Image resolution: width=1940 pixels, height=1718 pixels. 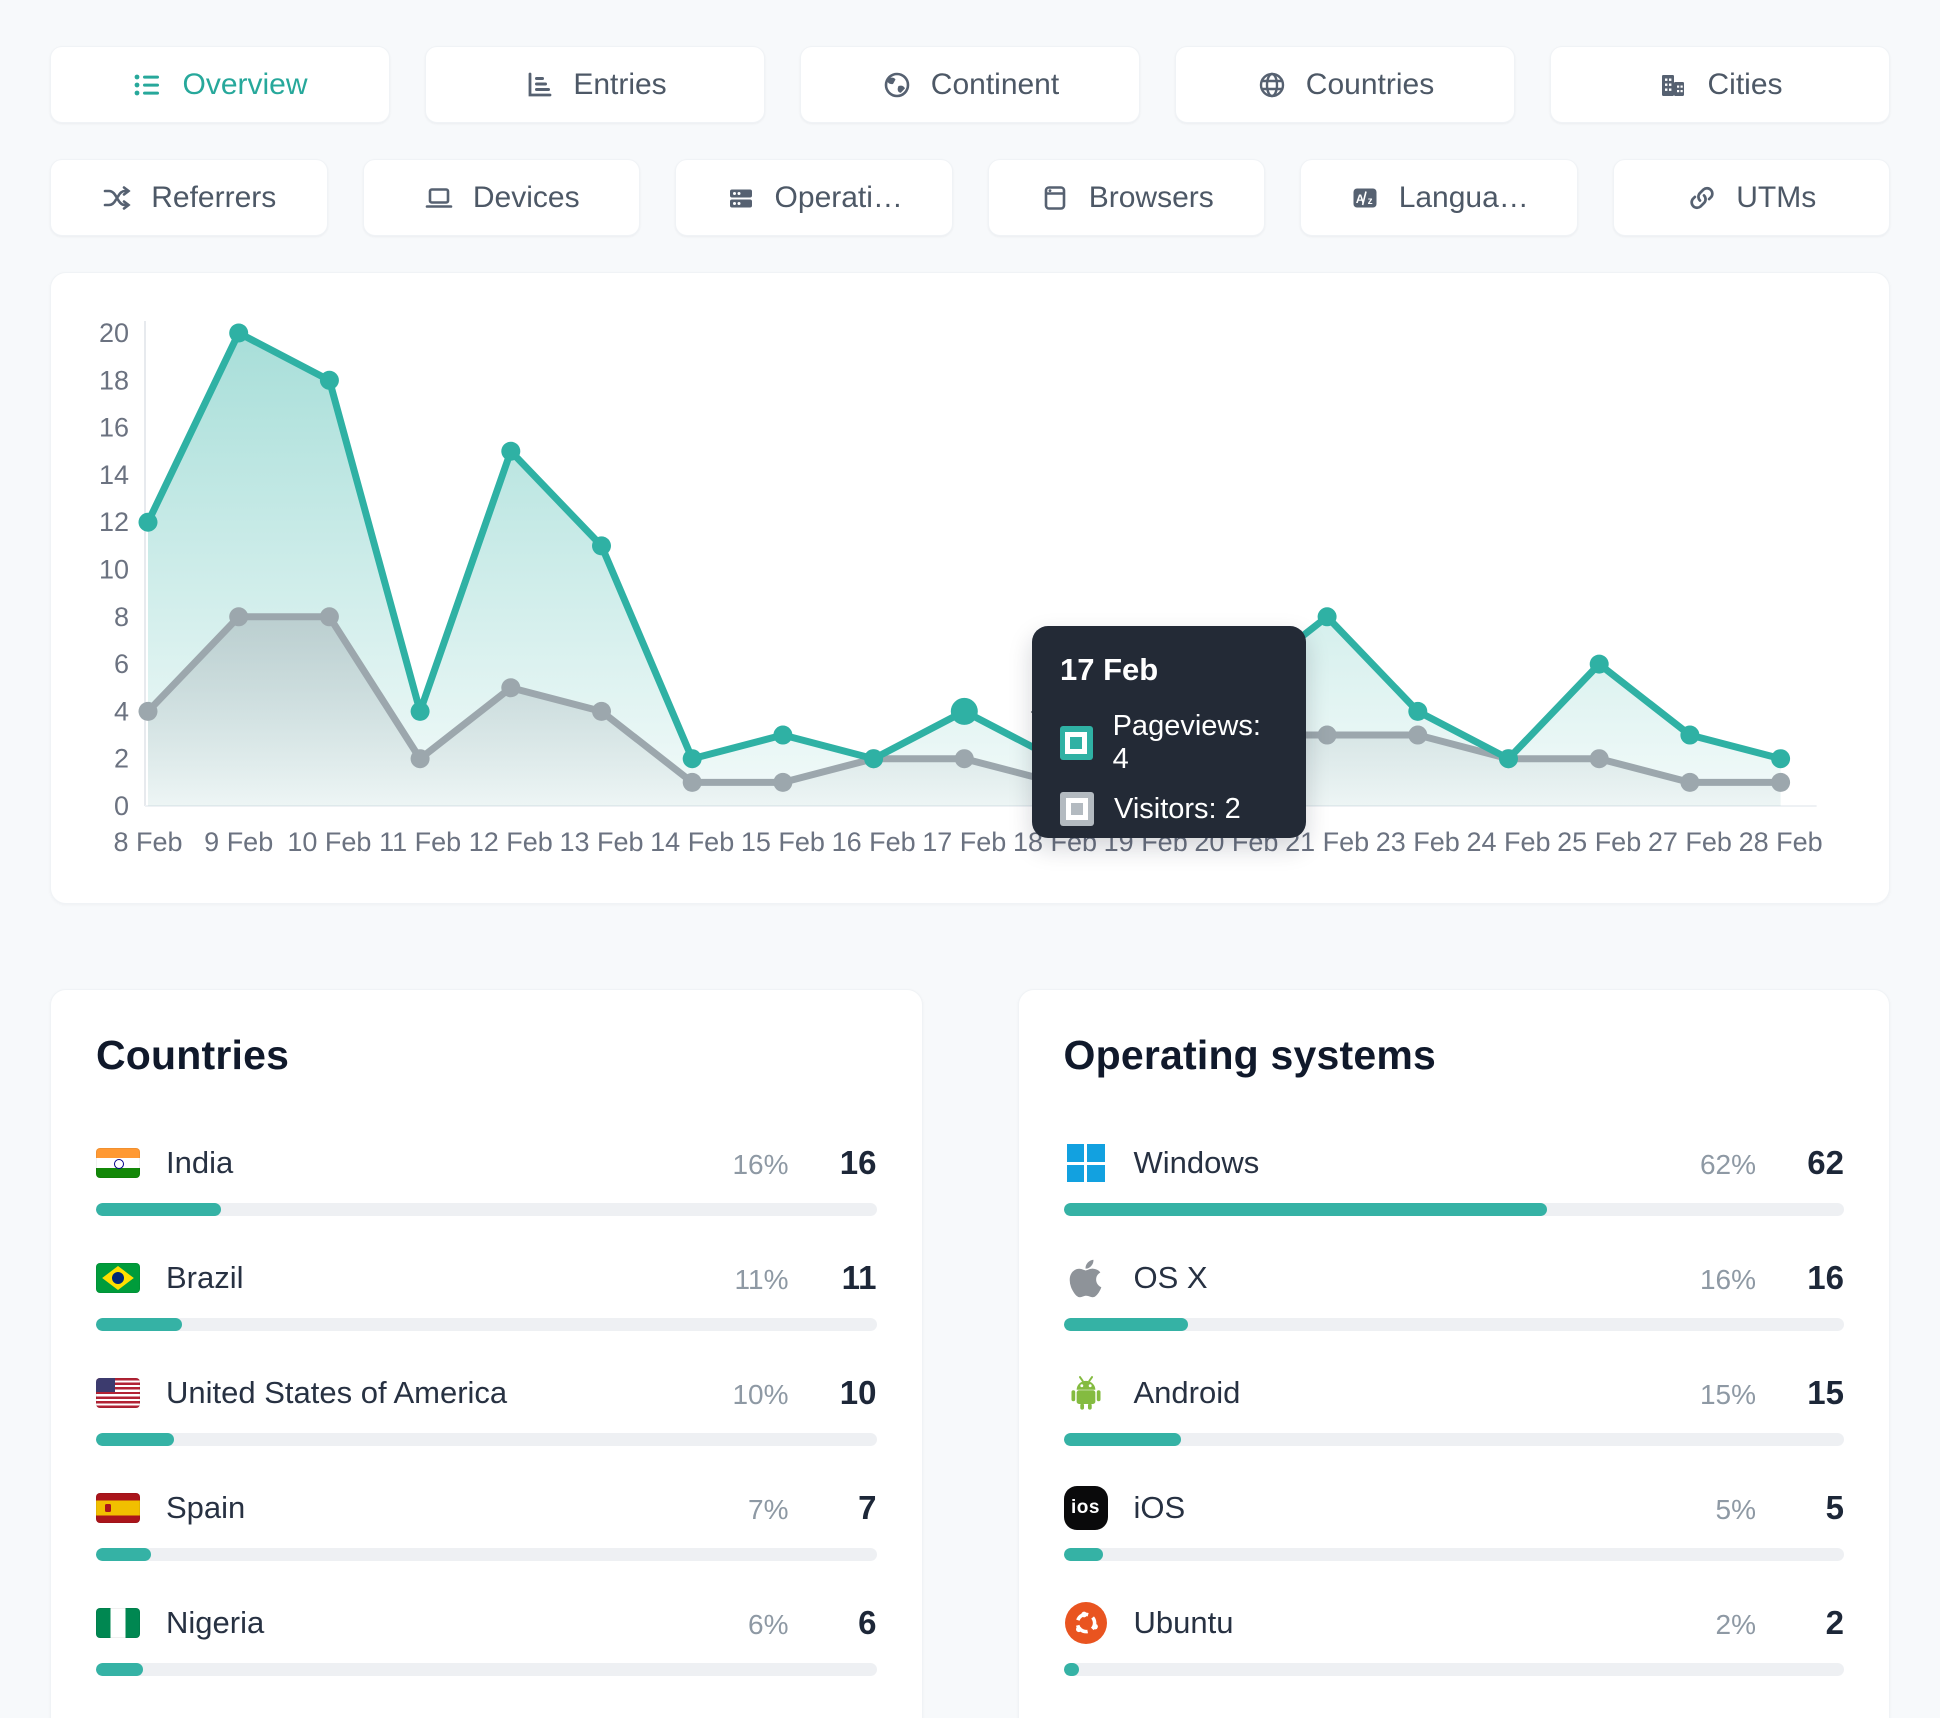 I want to click on os-percent: 15%, so click(x=1727, y=1394).